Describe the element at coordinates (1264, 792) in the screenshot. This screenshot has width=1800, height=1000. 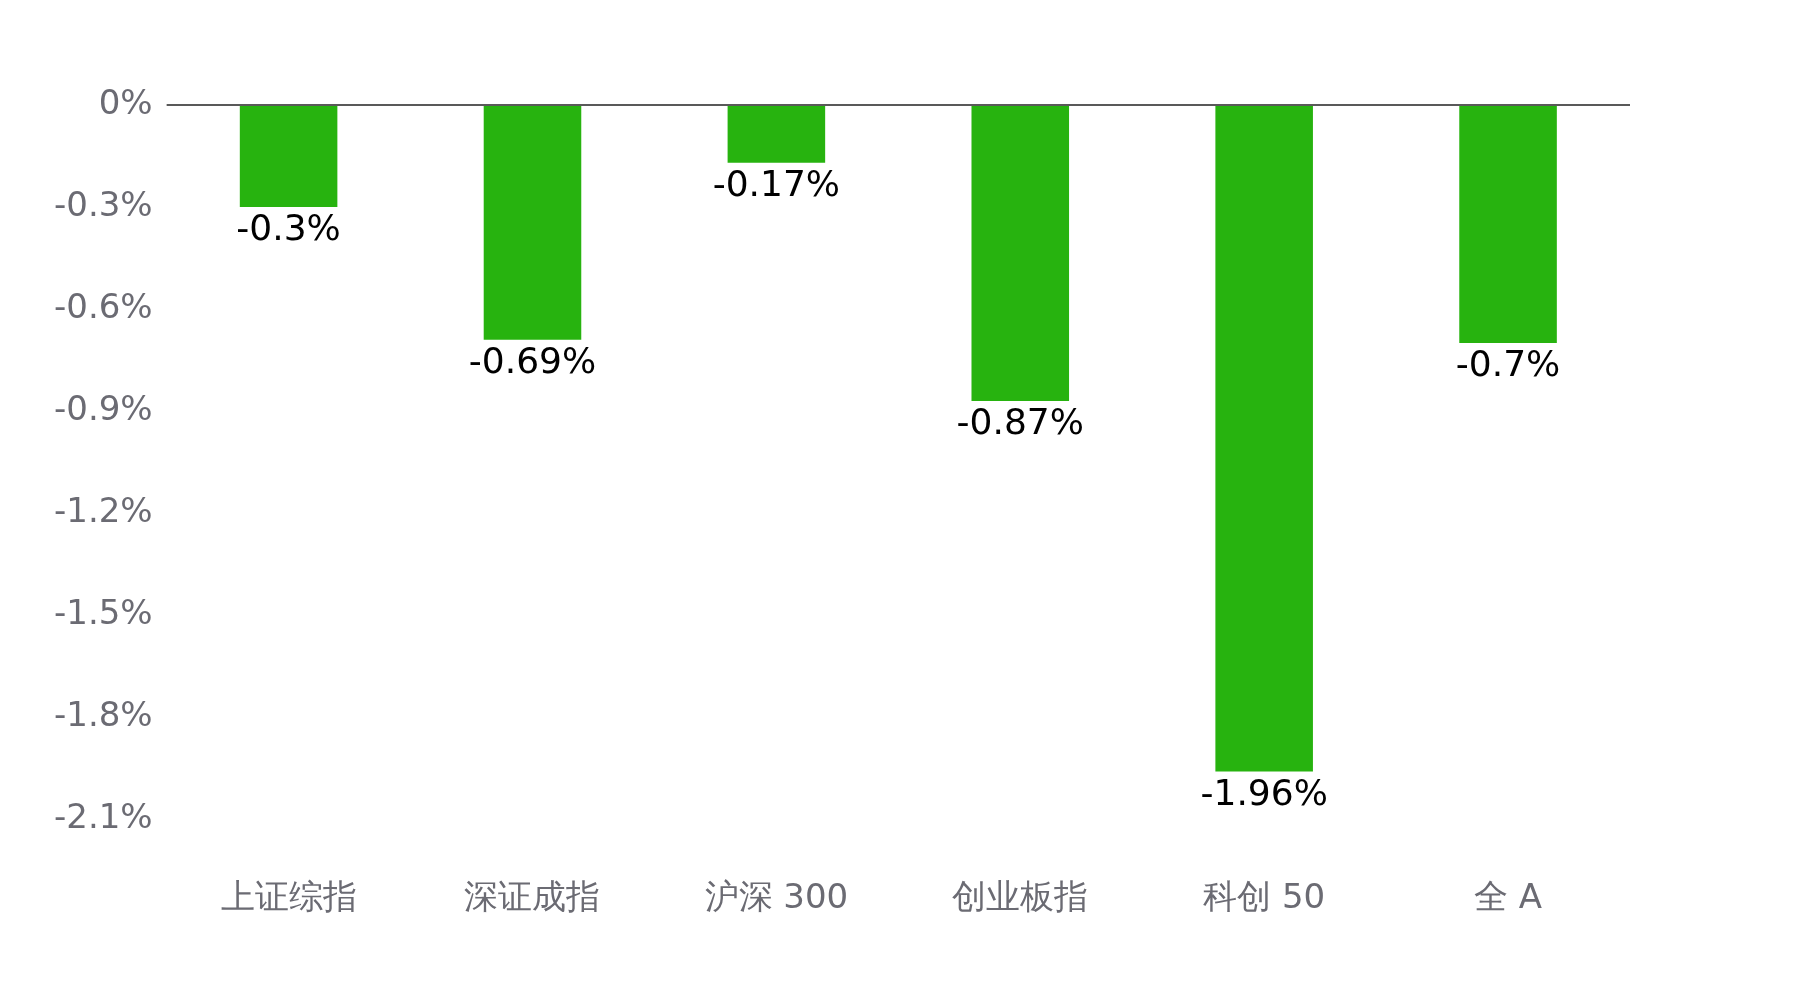
I see `data-label: -1.96%` at that location.